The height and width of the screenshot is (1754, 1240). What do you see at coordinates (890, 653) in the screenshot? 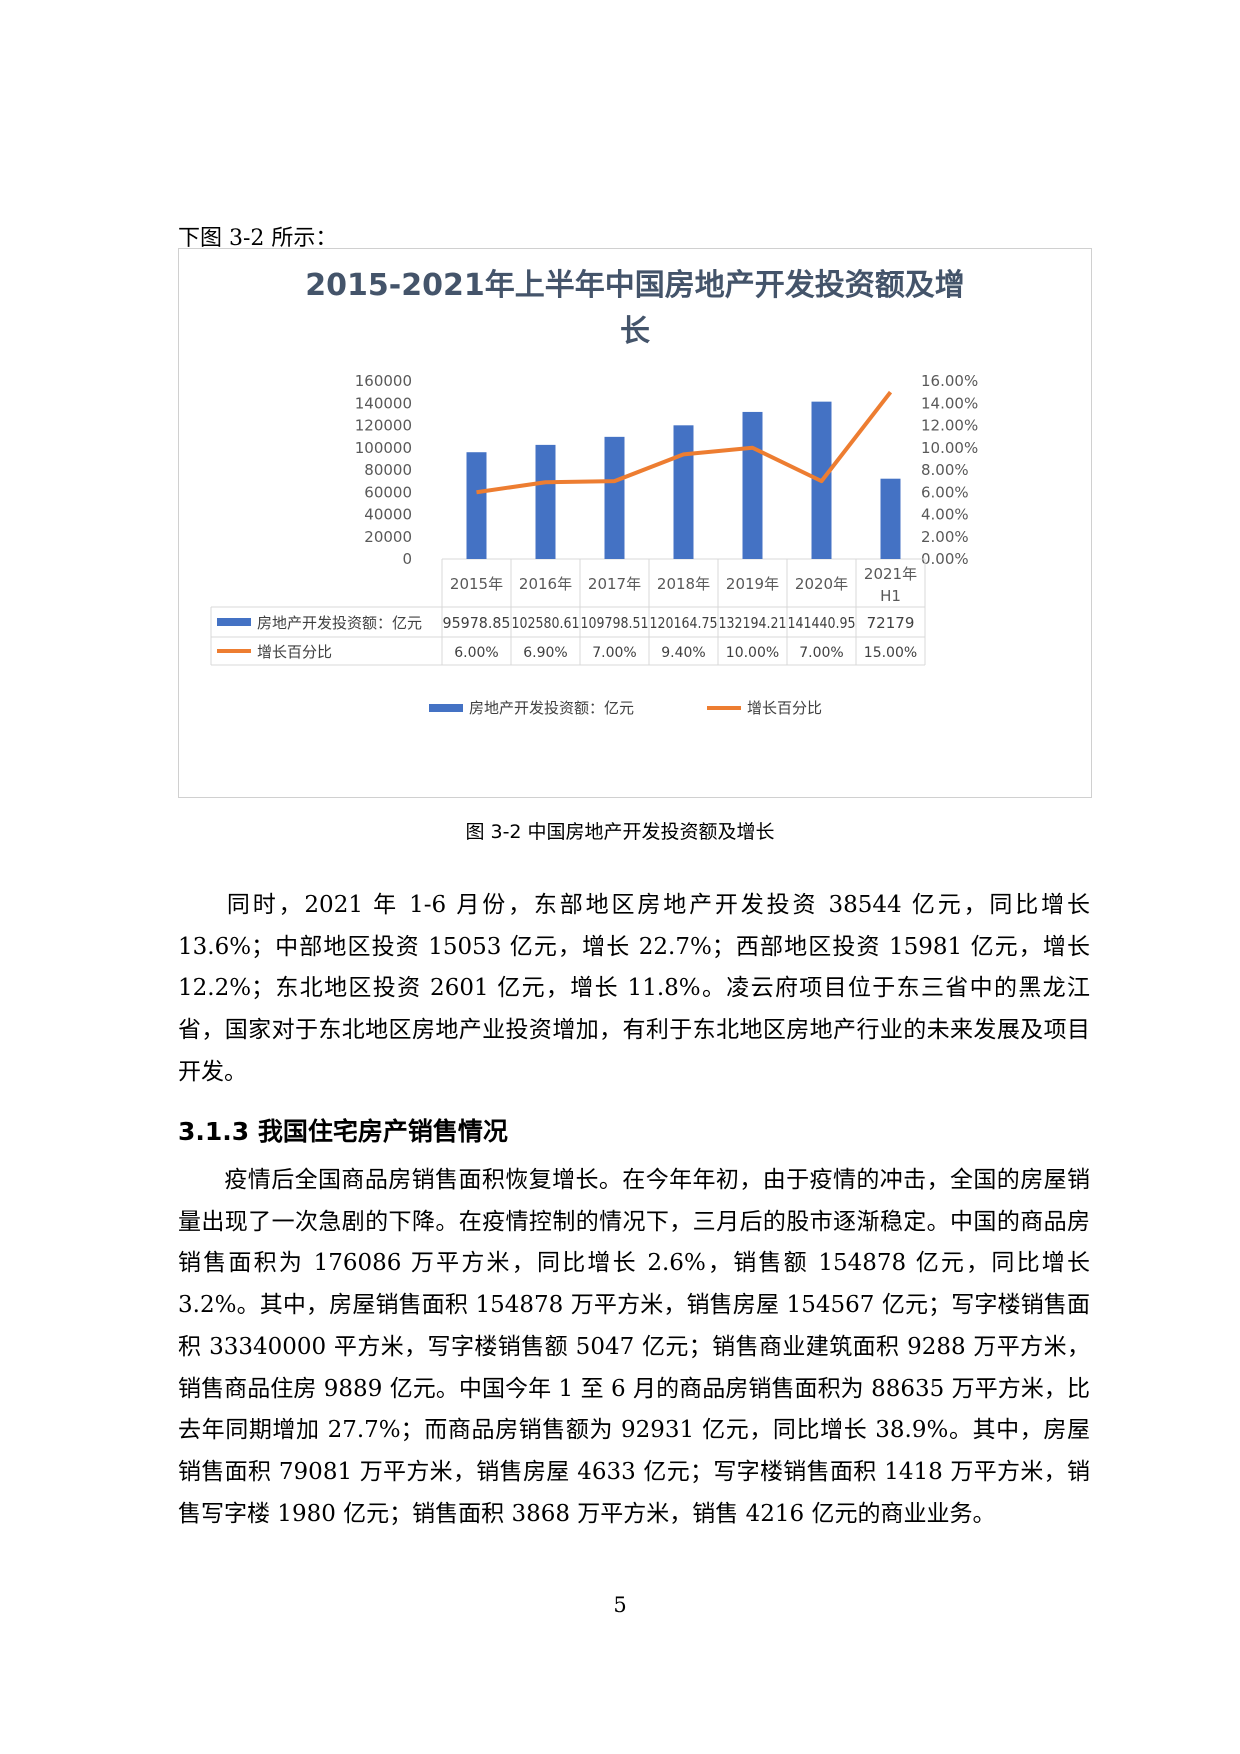
I see `table-value-growth: 15.00%` at bounding box center [890, 653].